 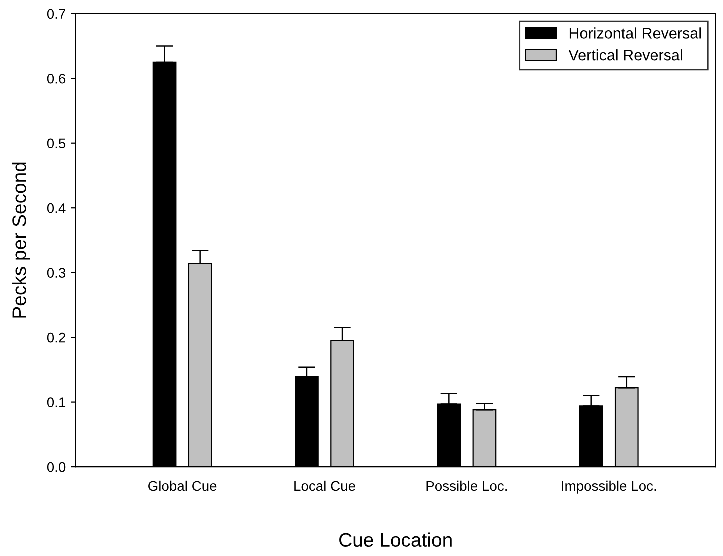 What do you see at coordinates (56, 403) in the screenshot?
I see `y-tick-label: 0.1` at bounding box center [56, 403].